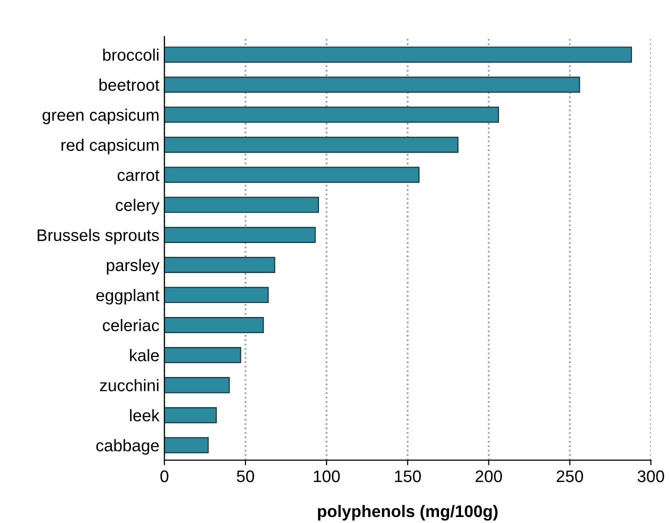  I want to click on y-tick-label: cabbage, so click(127, 447).